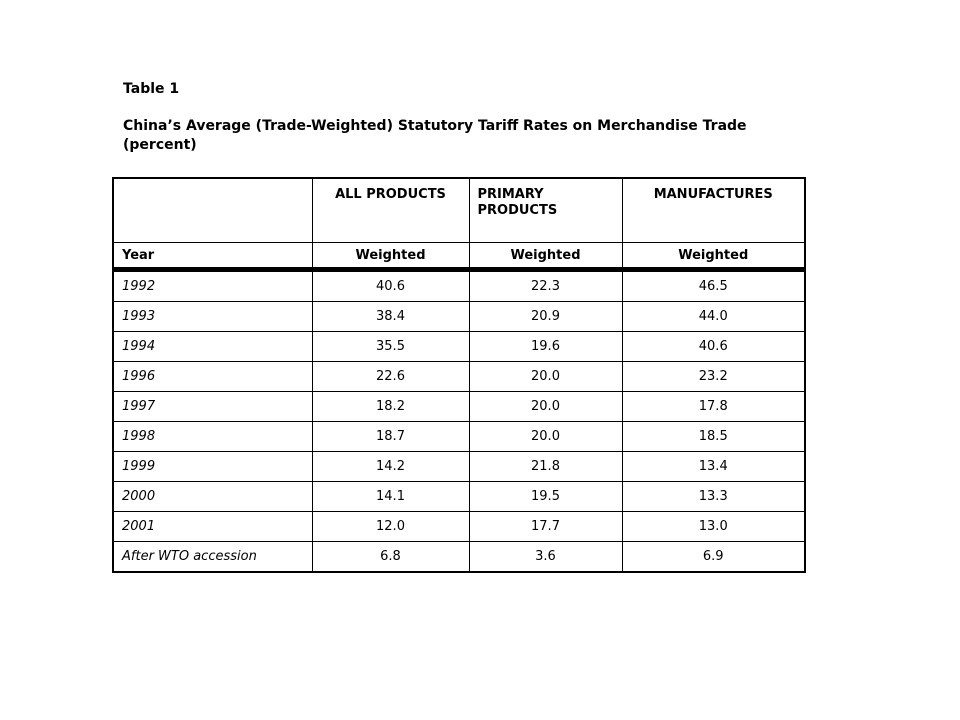 The height and width of the screenshot is (720, 960). What do you see at coordinates (713, 285) in the screenshot?
I see `manufactures-cell: 46.5` at bounding box center [713, 285].